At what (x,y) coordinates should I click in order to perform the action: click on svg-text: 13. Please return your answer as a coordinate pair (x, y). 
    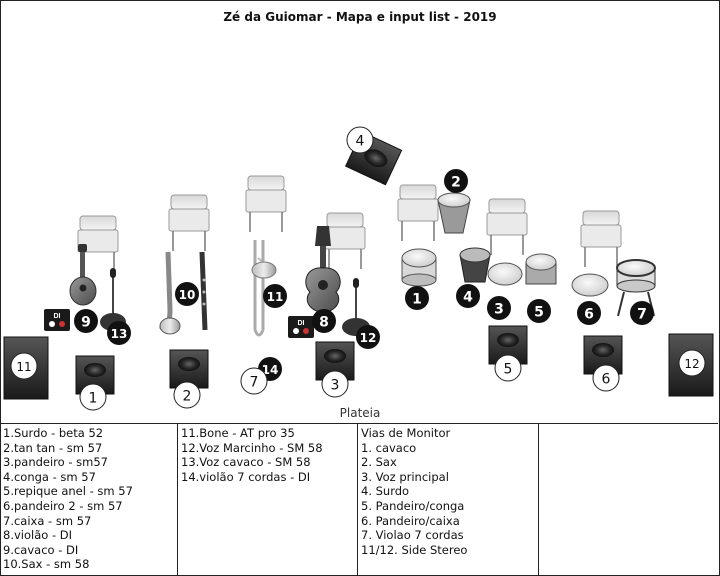
    Looking at the image, I should click on (119, 334).